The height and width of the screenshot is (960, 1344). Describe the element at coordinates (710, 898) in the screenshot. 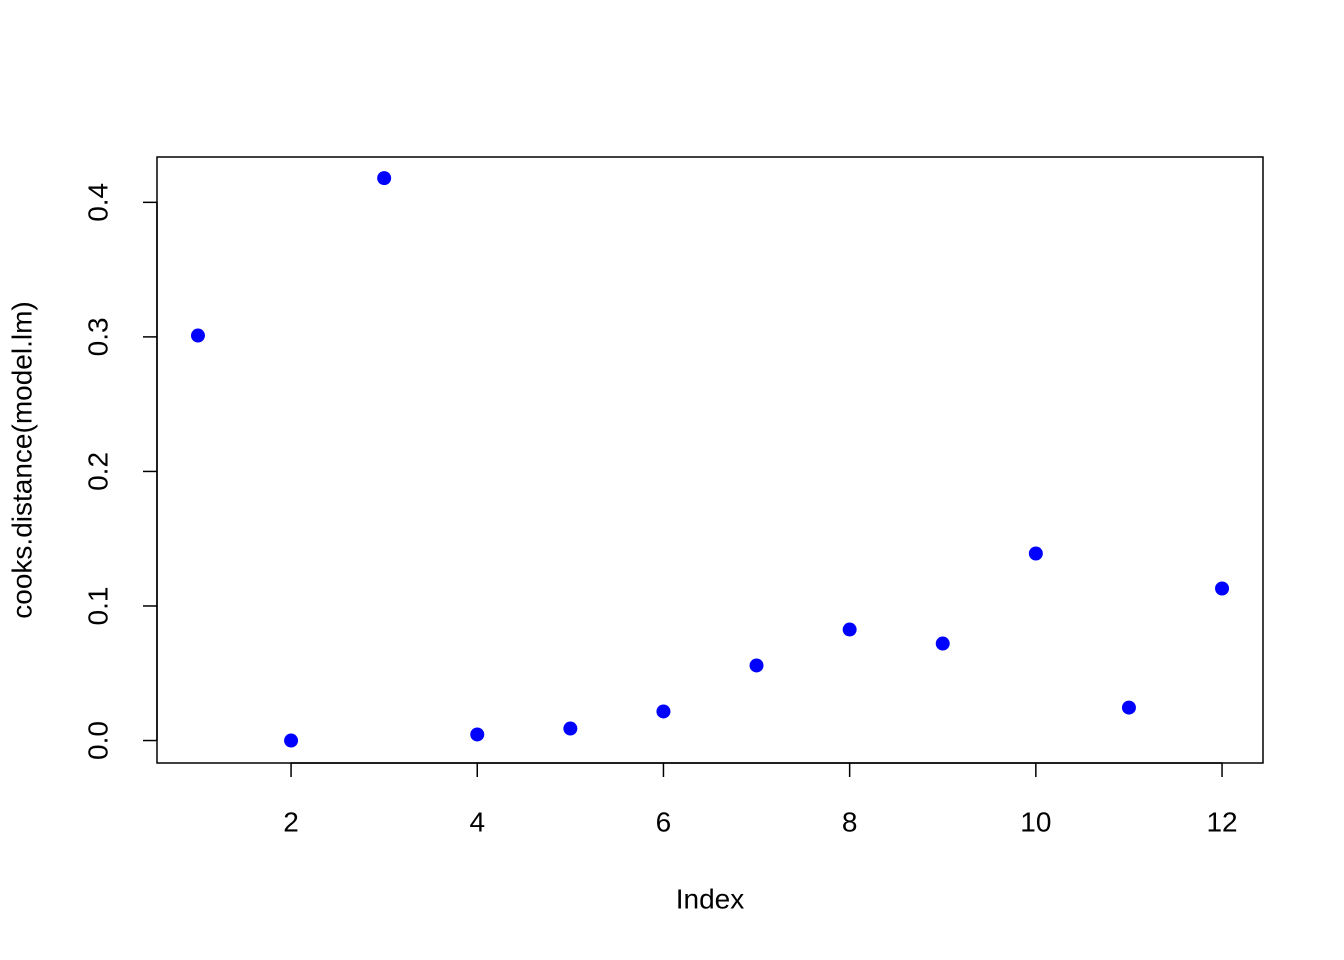

I see `x-axis-label: Index` at that location.